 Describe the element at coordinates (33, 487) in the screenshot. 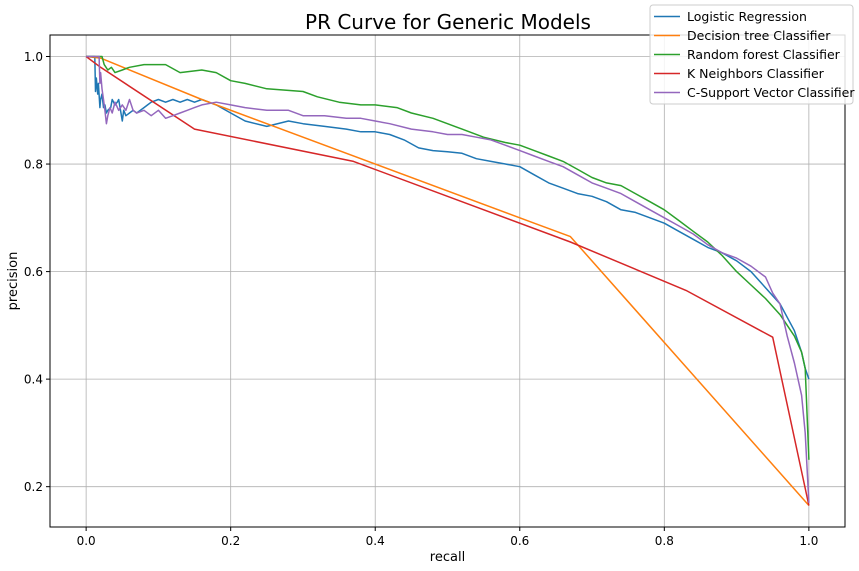

I see `y-tick-label: 0.2` at that location.